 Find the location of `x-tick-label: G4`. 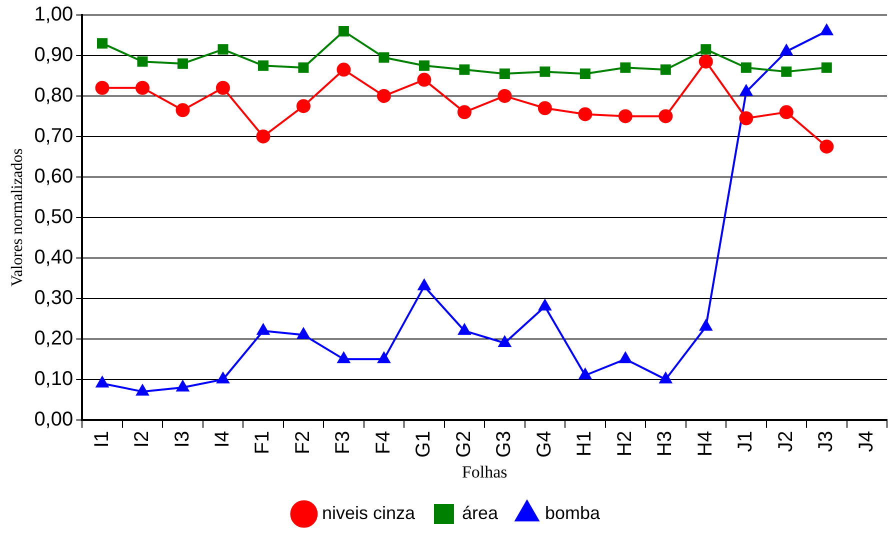

x-tick-label: G4 is located at coordinates (544, 444).